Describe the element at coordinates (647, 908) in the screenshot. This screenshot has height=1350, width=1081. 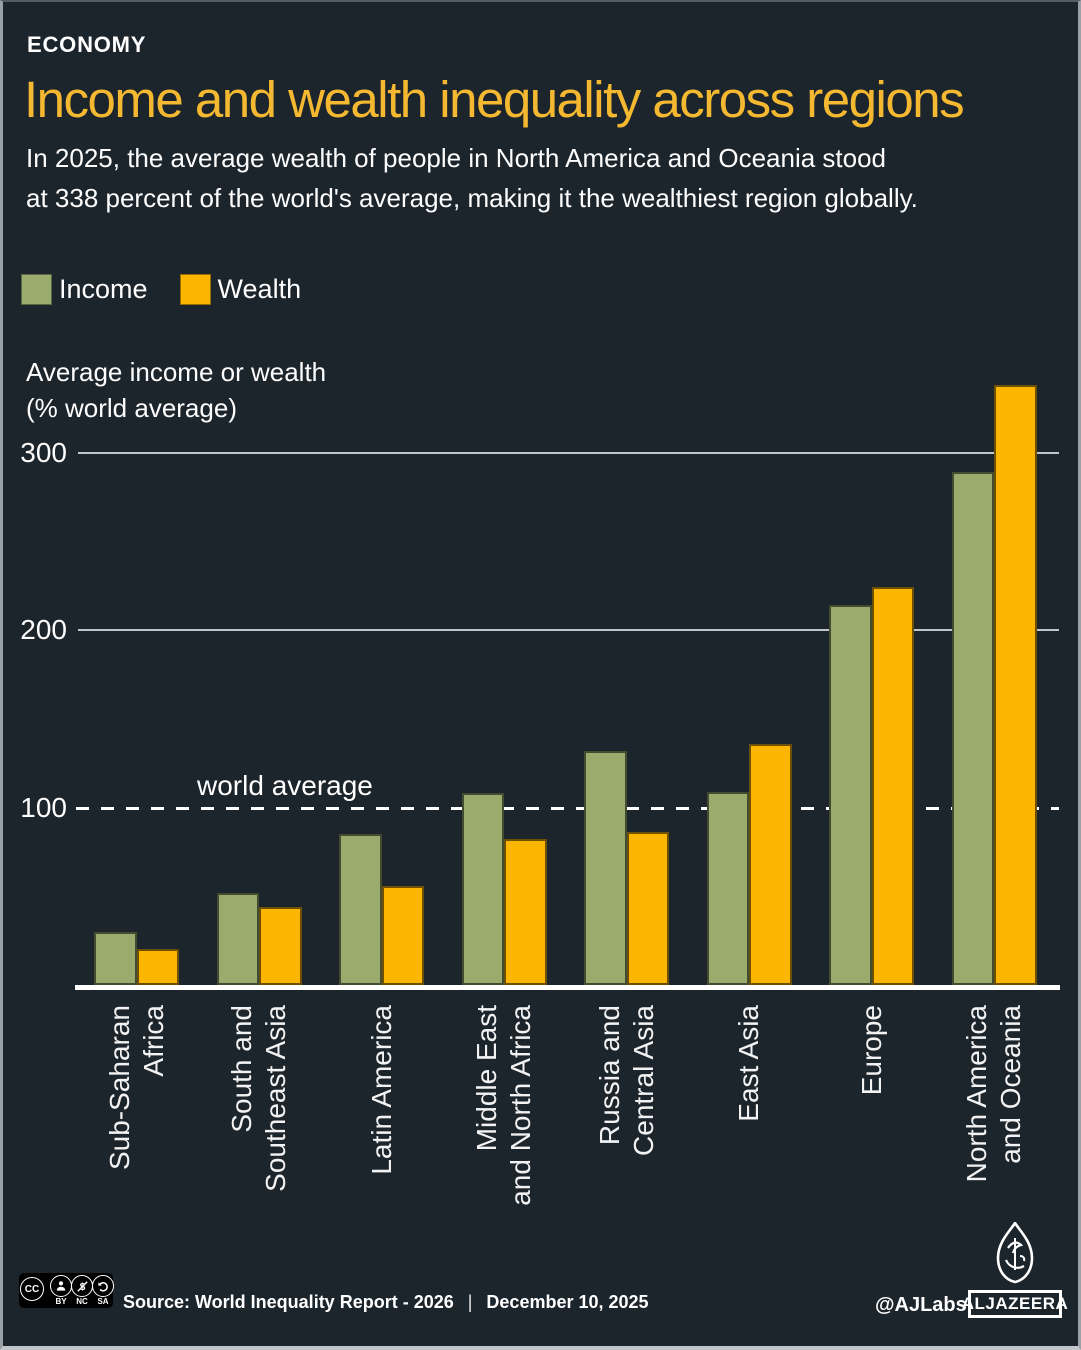
I see `bar-wealth-russia-and-central-asia` at that location.